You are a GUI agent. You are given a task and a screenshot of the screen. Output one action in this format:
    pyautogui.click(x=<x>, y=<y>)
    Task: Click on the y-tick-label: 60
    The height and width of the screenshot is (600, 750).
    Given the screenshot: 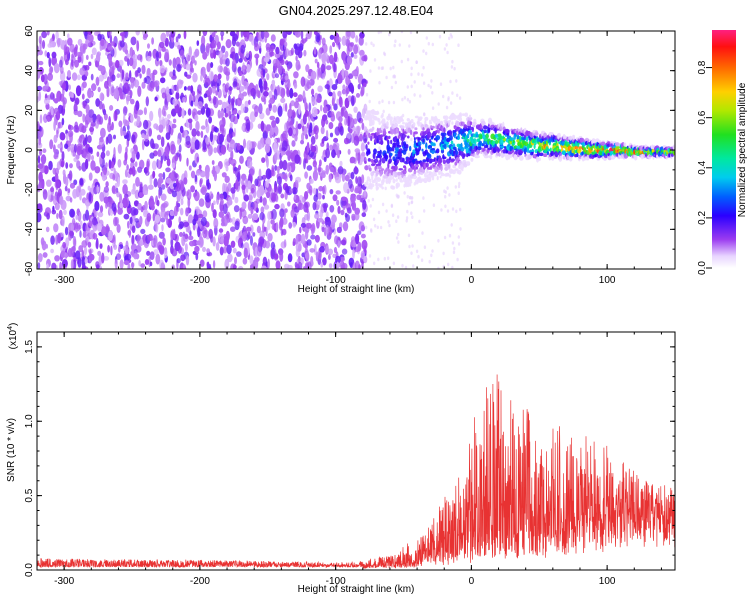 What is the action you would take?
    pyautogui.click(x=29, y=31)
    